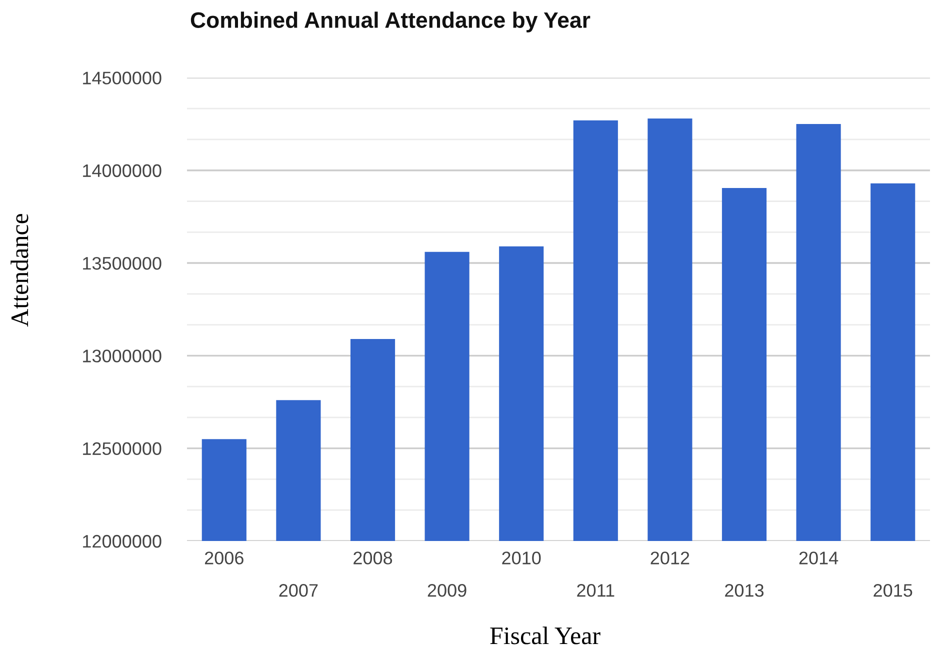 This screenshot has height=655, width=932. I want to click on y-axis-title: Attendance, so click(19, 270).